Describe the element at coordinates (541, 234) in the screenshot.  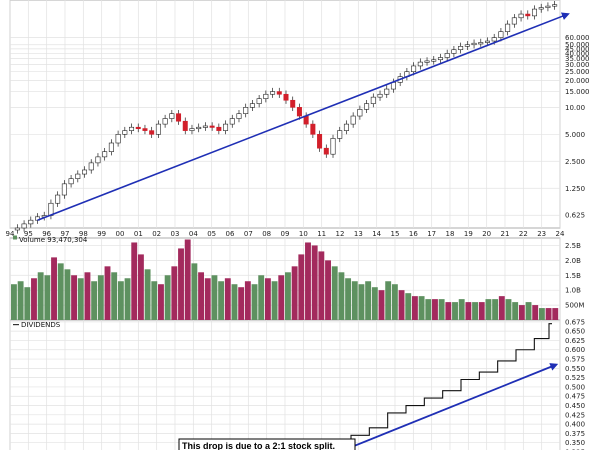
I see `x-tick-label: 23` at that location.